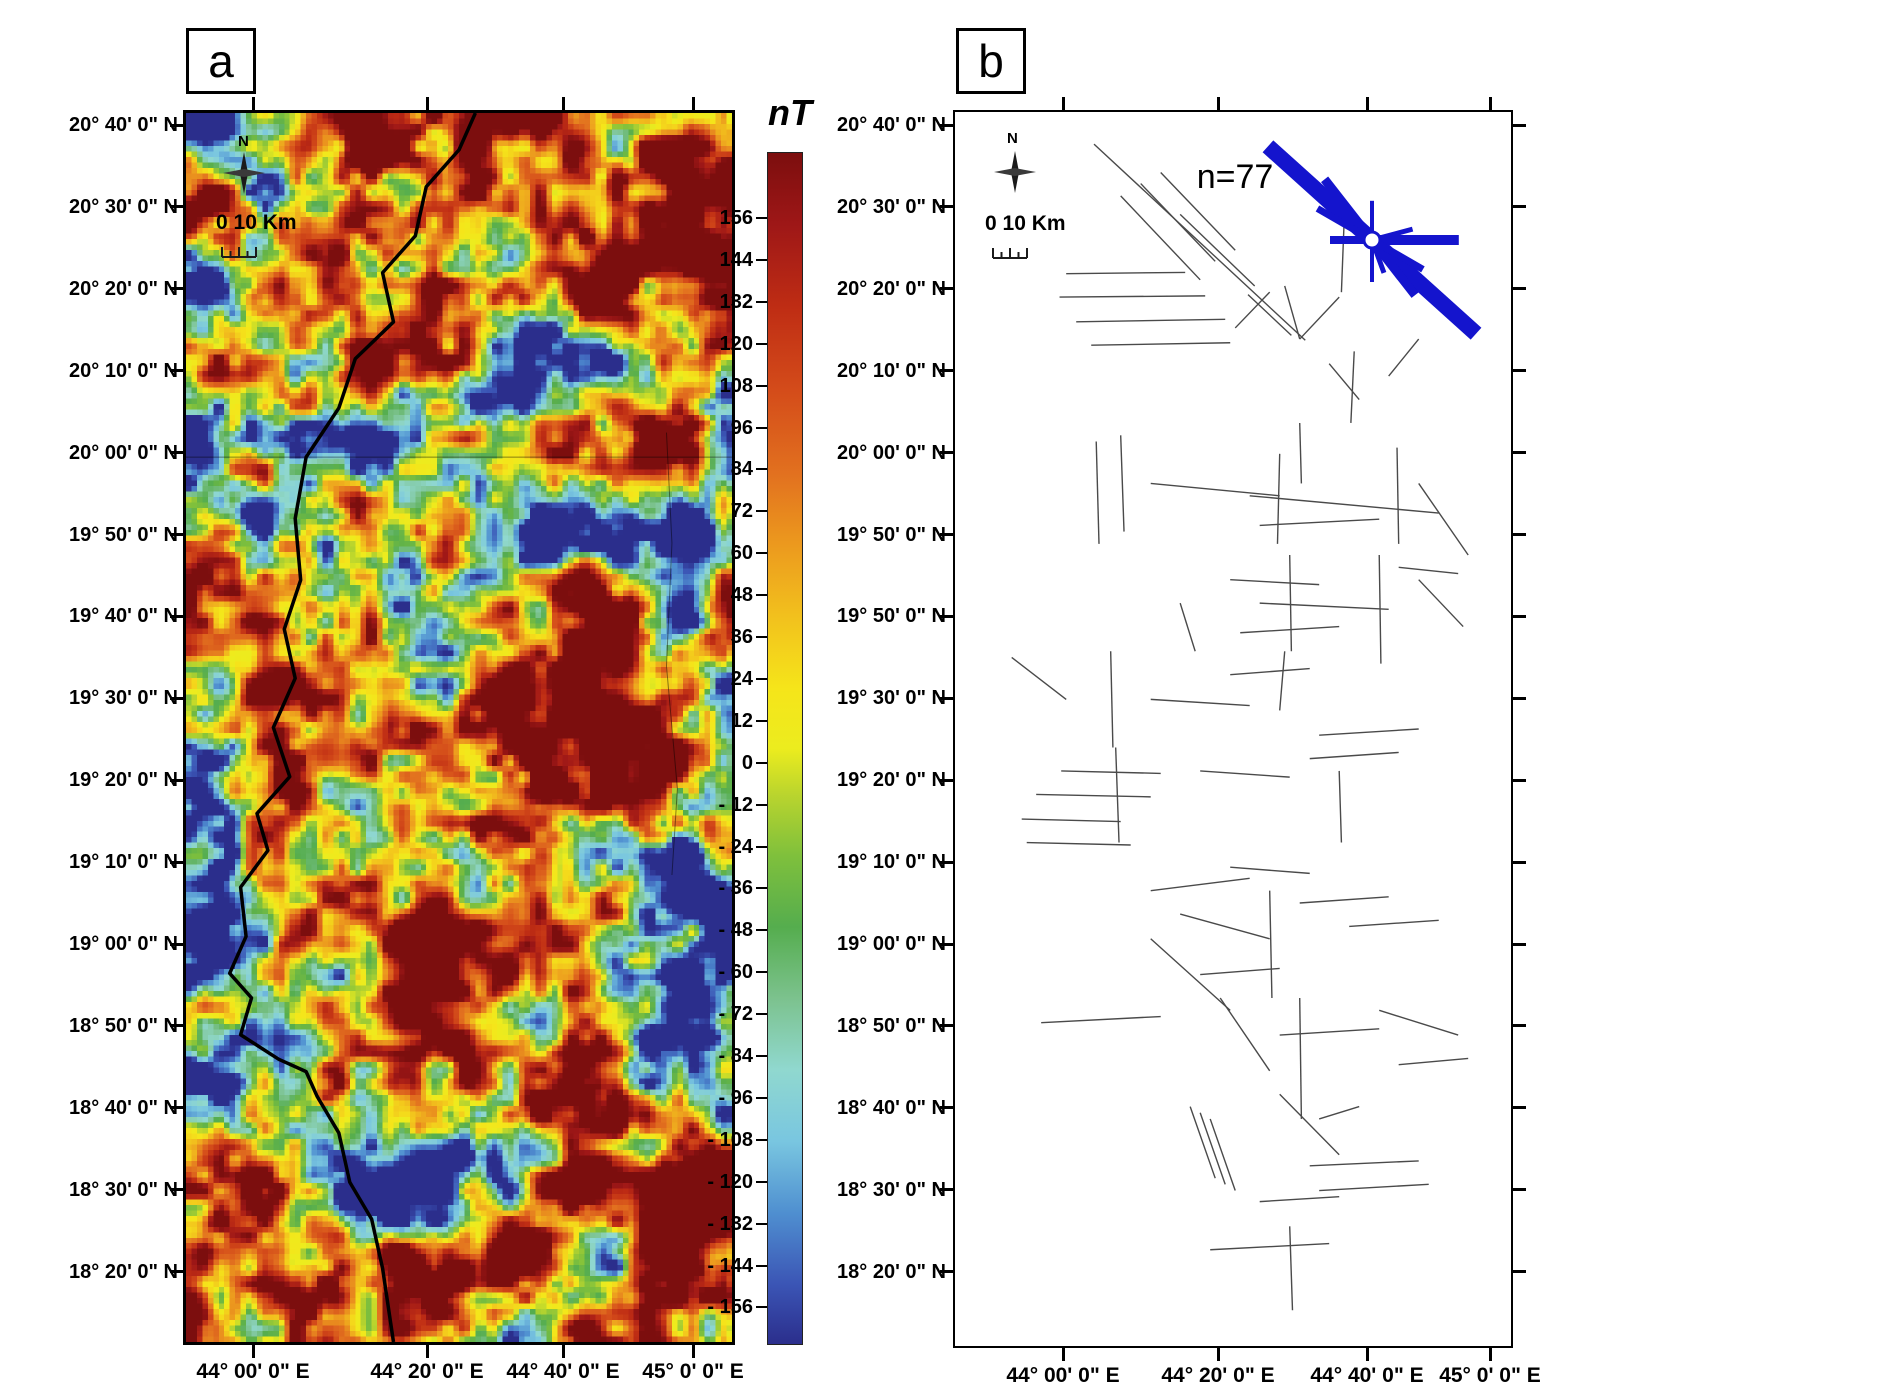 This screenshot has height=1399, width=1884. I want to click on panel-b-north-arrow-icon, so click(1015, 172).